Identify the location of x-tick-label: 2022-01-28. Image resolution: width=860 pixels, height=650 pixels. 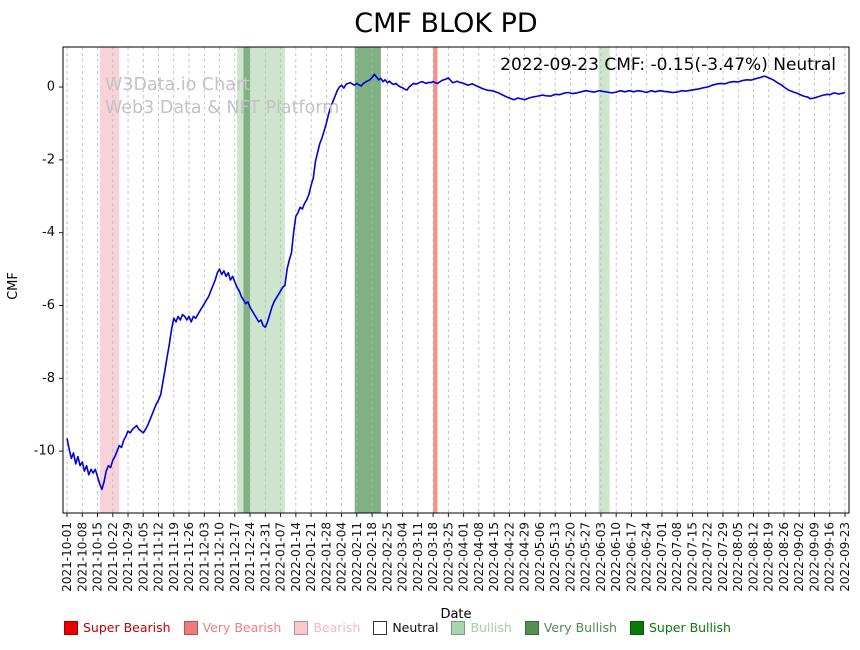
(326, 557).